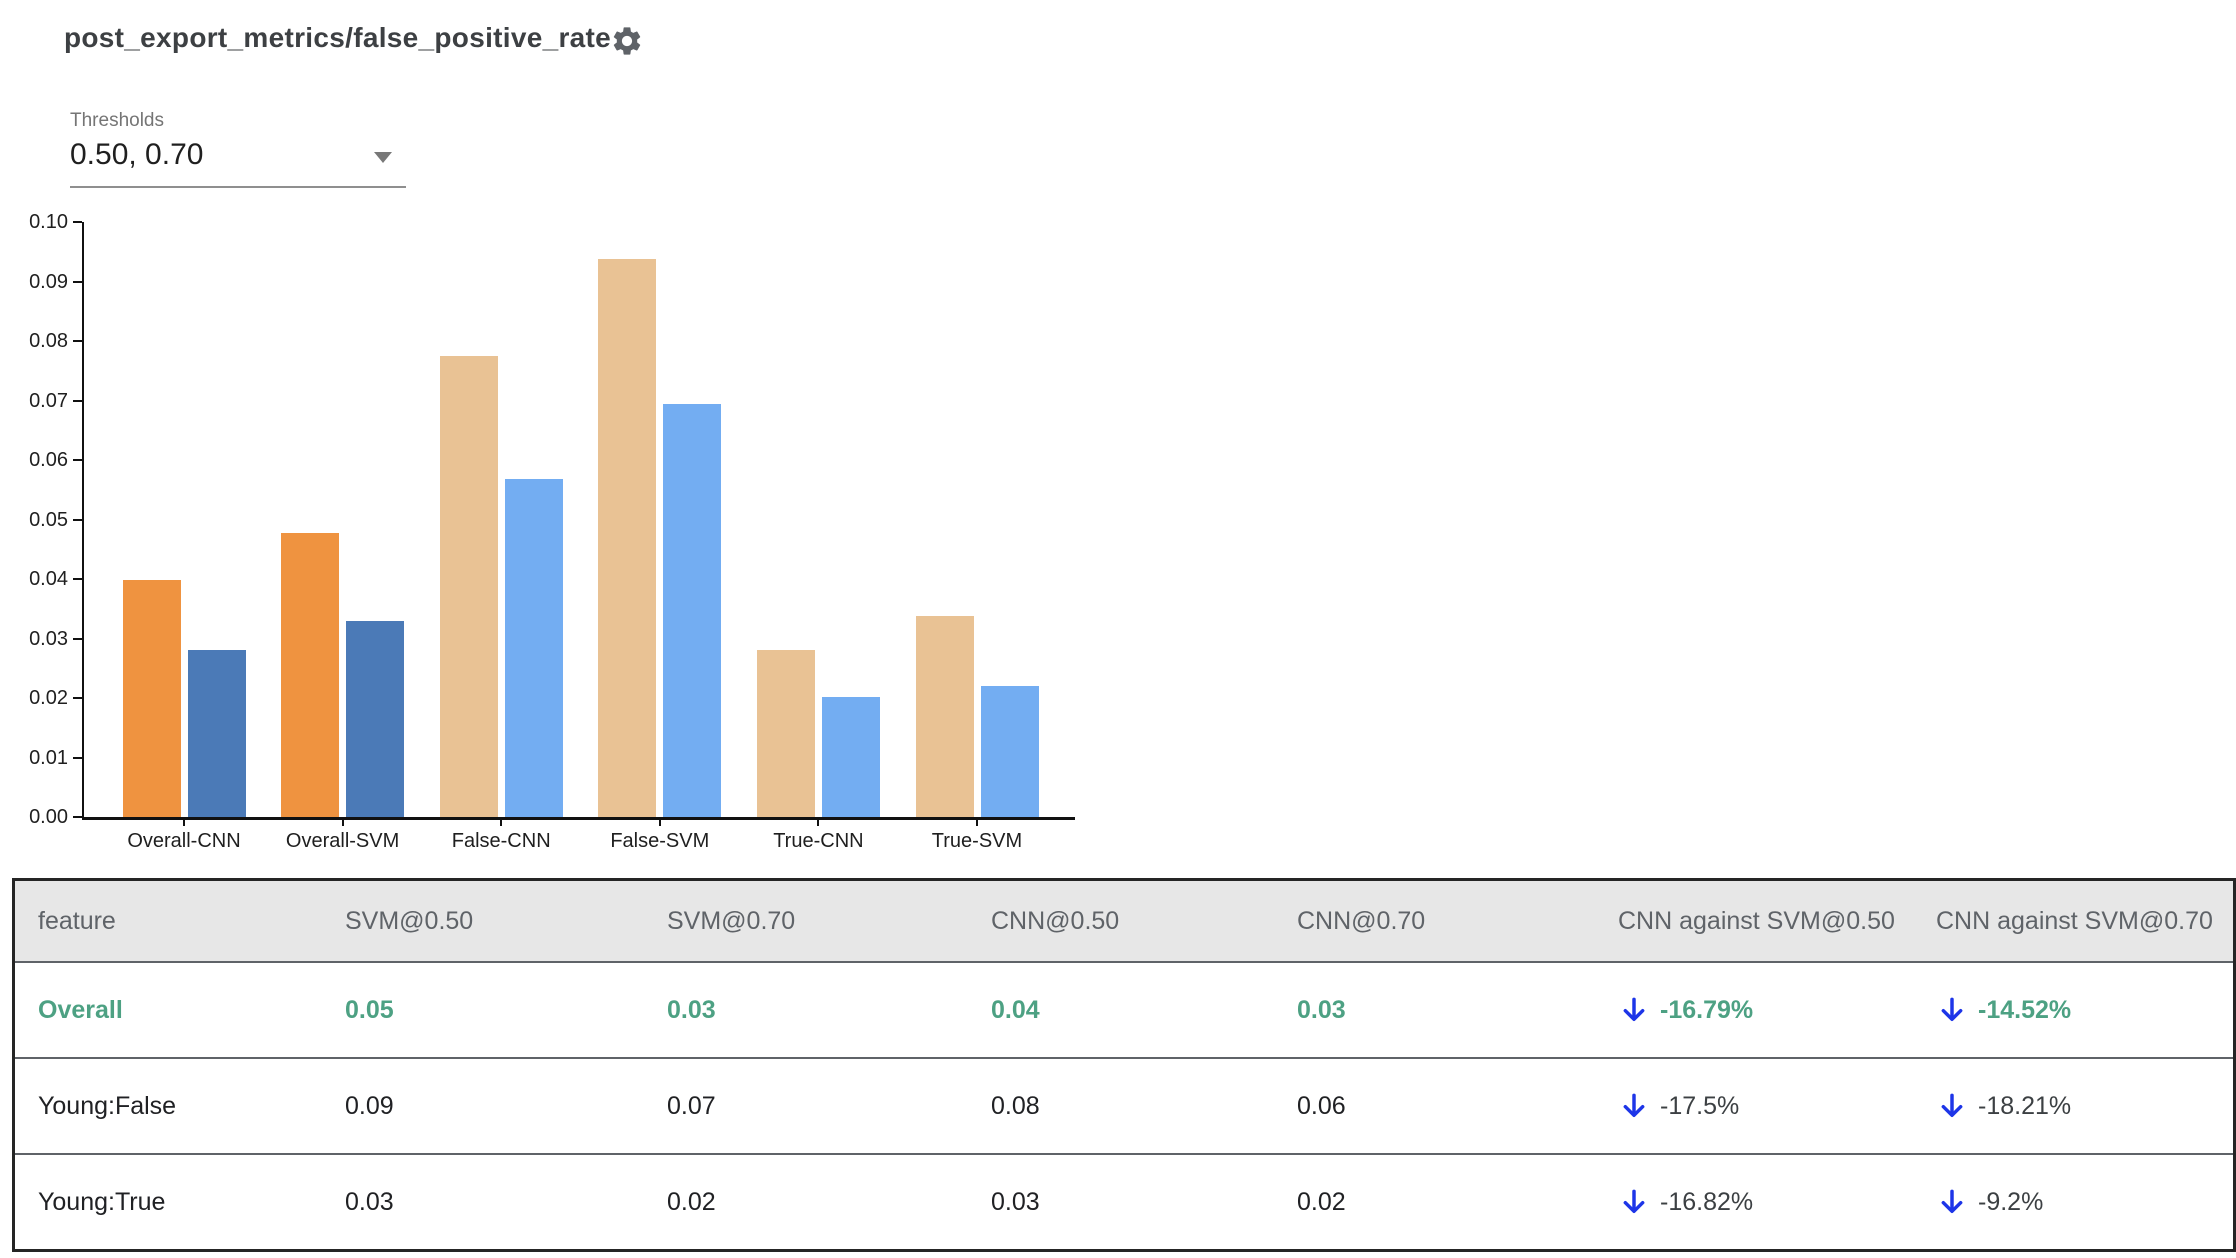  Describe the element at coordinates (1015, 1009) in the screenshot. I see `metric-value-cell-2: 0.04` at that location.